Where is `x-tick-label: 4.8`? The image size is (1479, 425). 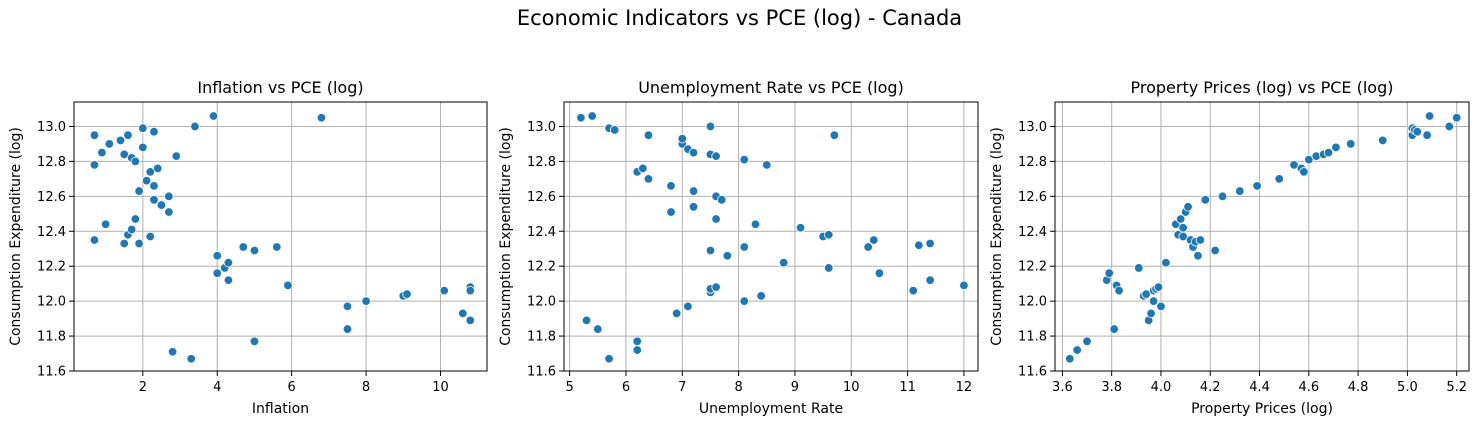 x-tick-label: 4.8 is located at coordinates (1358, 387).